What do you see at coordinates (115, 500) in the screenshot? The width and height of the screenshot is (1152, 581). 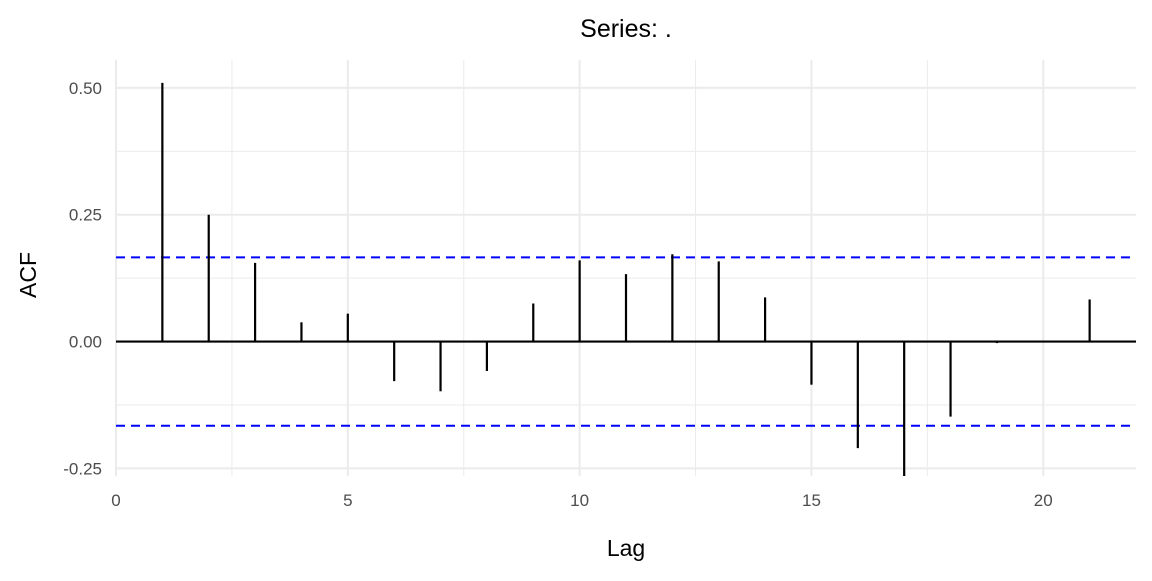 I see `x-tick-label: 0` at bounding box center [115, 500].